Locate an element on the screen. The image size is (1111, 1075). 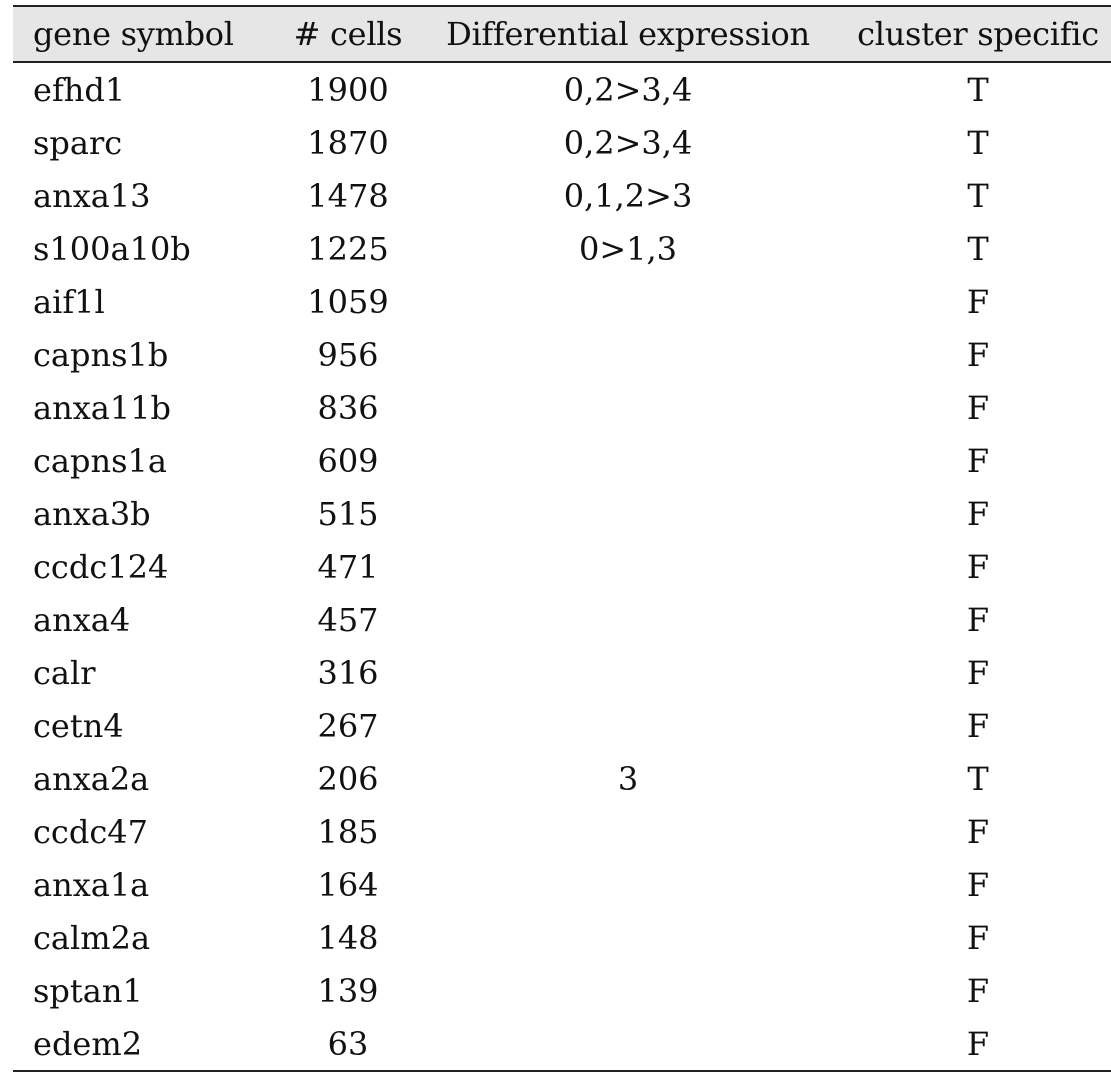
table-row: anxa2a 206 3 T is located at coordinates (562, 778).